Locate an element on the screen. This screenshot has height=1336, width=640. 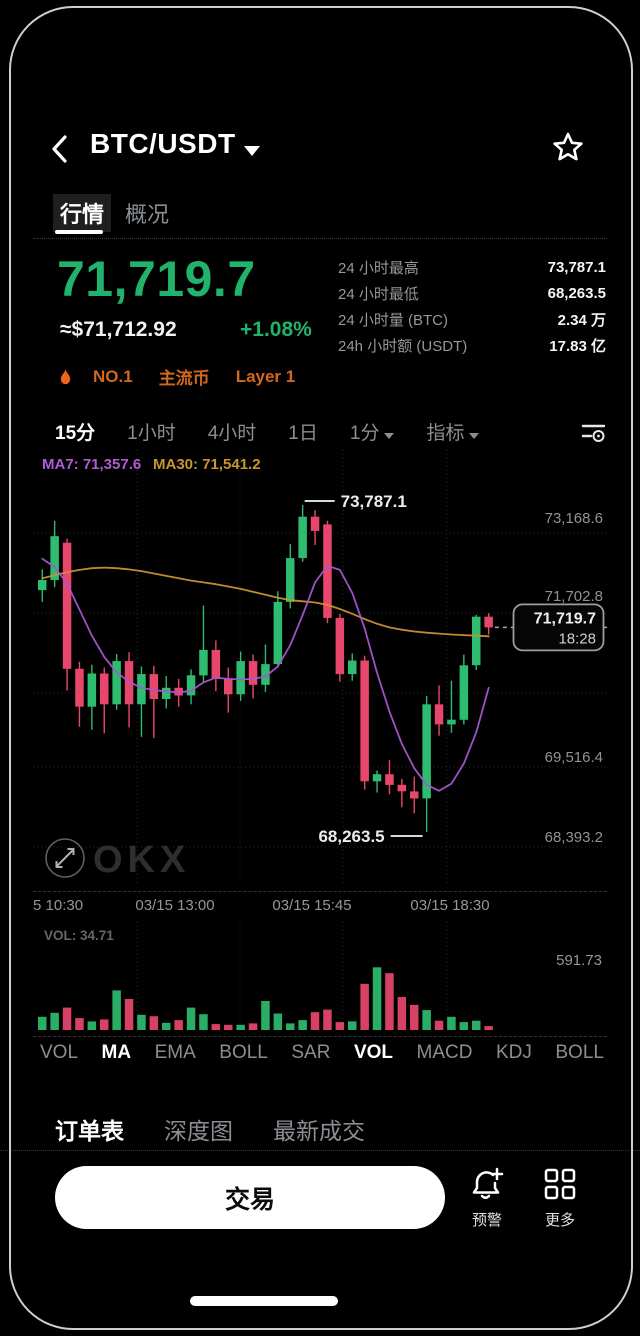
alert-label: 预警 is located at coordinates (486, 1220).